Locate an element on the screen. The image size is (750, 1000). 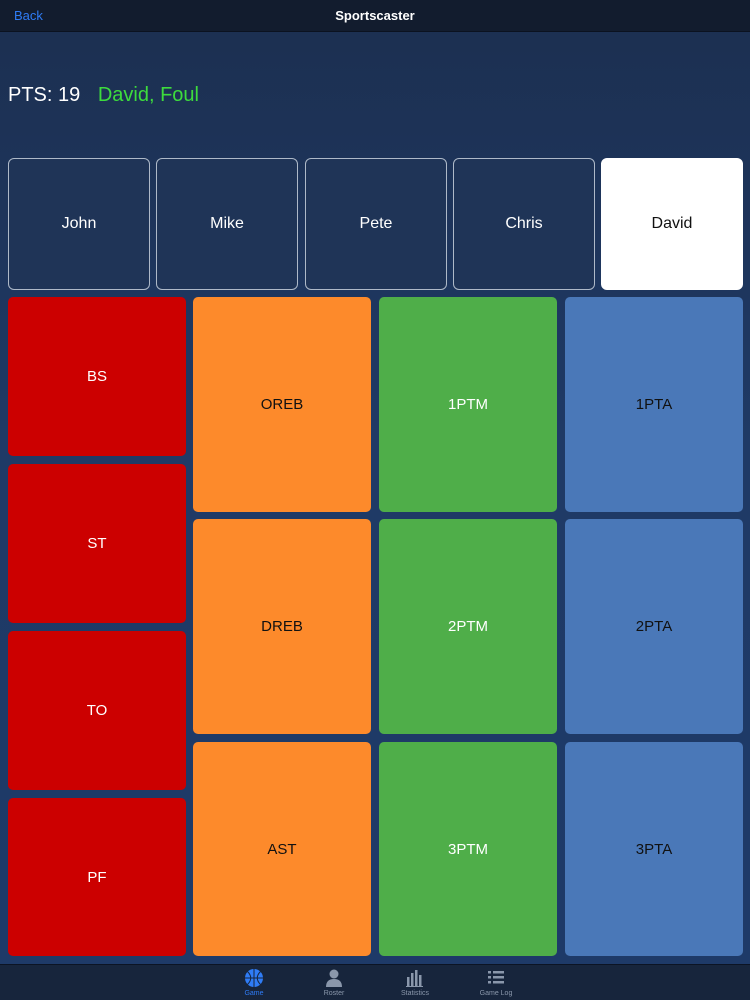
assist-button: AST is located at coordinates (282, 849).